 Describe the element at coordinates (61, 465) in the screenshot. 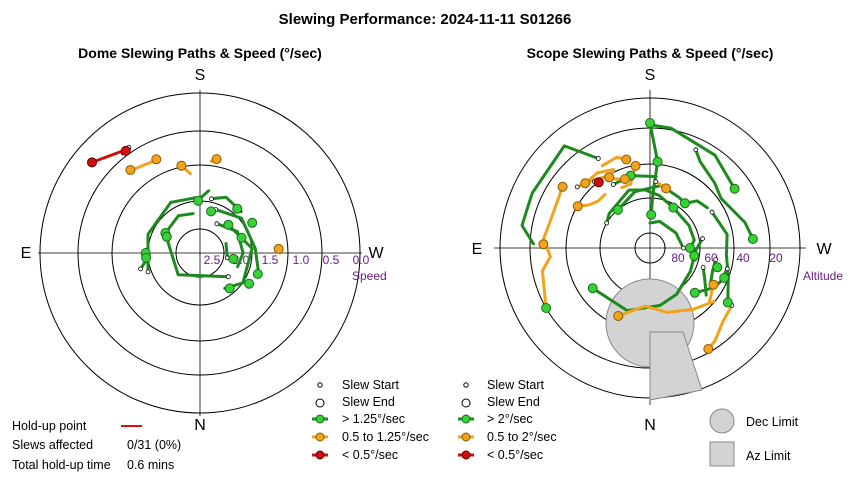

I see `holdup-time-label: Total hold-up time` at that location.